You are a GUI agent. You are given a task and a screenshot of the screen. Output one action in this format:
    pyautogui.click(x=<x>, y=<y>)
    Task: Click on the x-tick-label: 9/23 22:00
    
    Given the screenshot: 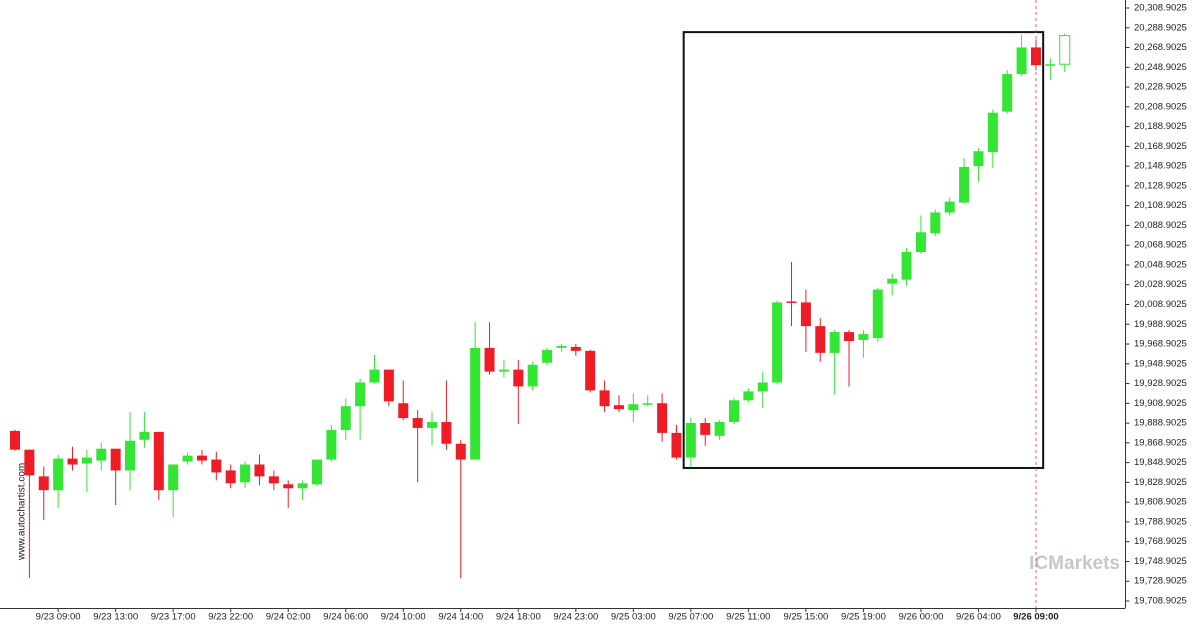 What is the action you would take?
    pyautogui.click(x=230, y=617)
    